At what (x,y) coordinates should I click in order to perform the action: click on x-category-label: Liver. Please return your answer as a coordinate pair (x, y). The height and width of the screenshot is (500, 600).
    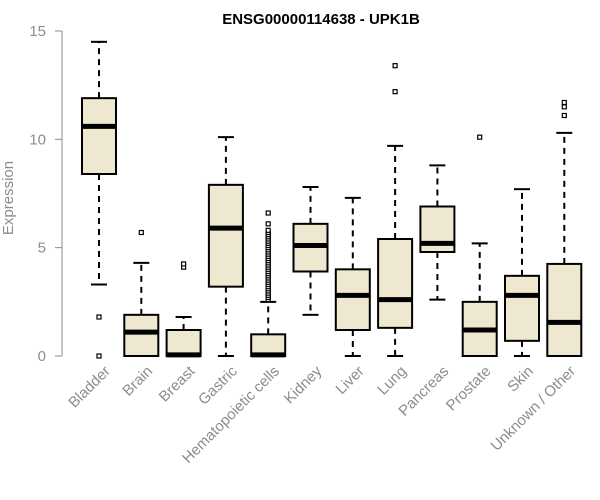
    Looking at the image, I should click on (350, 380).